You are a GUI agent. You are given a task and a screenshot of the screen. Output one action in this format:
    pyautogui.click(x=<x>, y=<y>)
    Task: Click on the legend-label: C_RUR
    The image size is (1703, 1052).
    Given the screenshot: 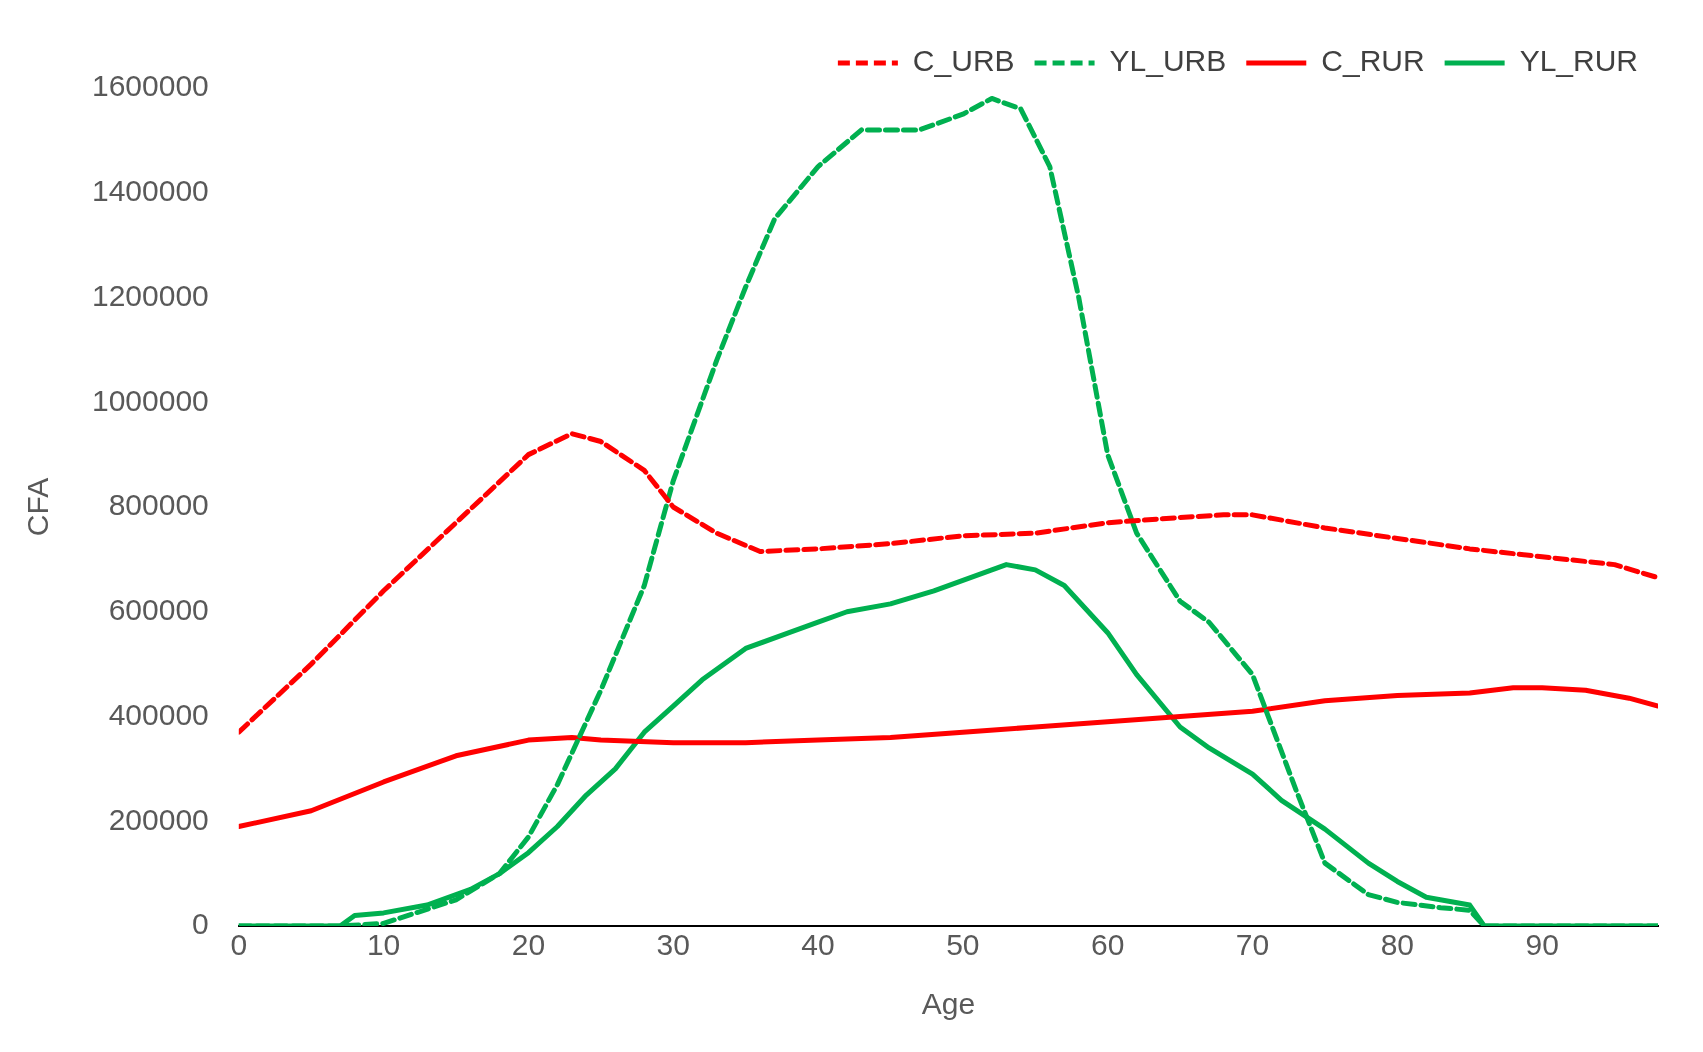 What is the action you would take?
    pyautogui.click(x=1373, y=61)
    